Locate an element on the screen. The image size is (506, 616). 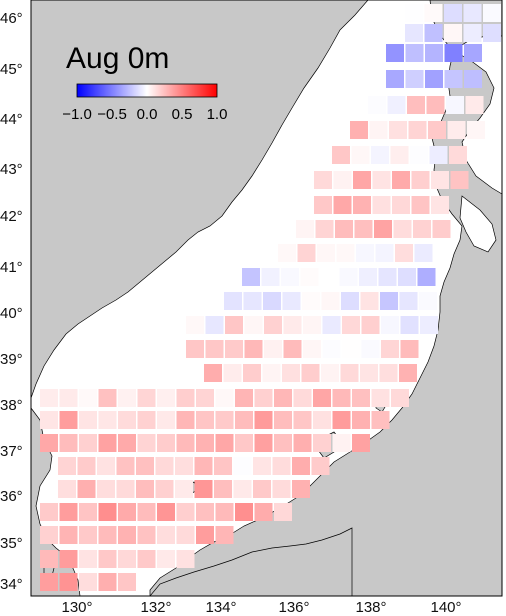
longitude-axis: 130° 132° 134° 136° 138° 140° is located at coordinates (261, 607).